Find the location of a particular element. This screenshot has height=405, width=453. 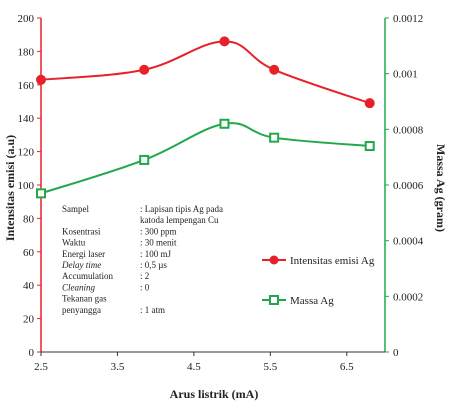

x-tick-label: 5.5 is located at coordinates (270, 367).